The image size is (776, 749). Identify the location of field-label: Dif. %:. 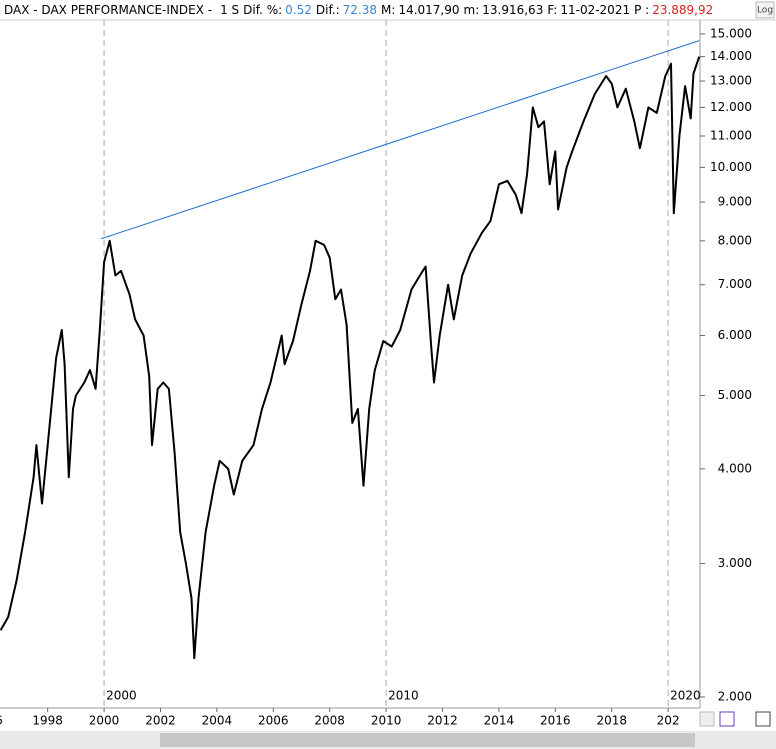
(262, 10).